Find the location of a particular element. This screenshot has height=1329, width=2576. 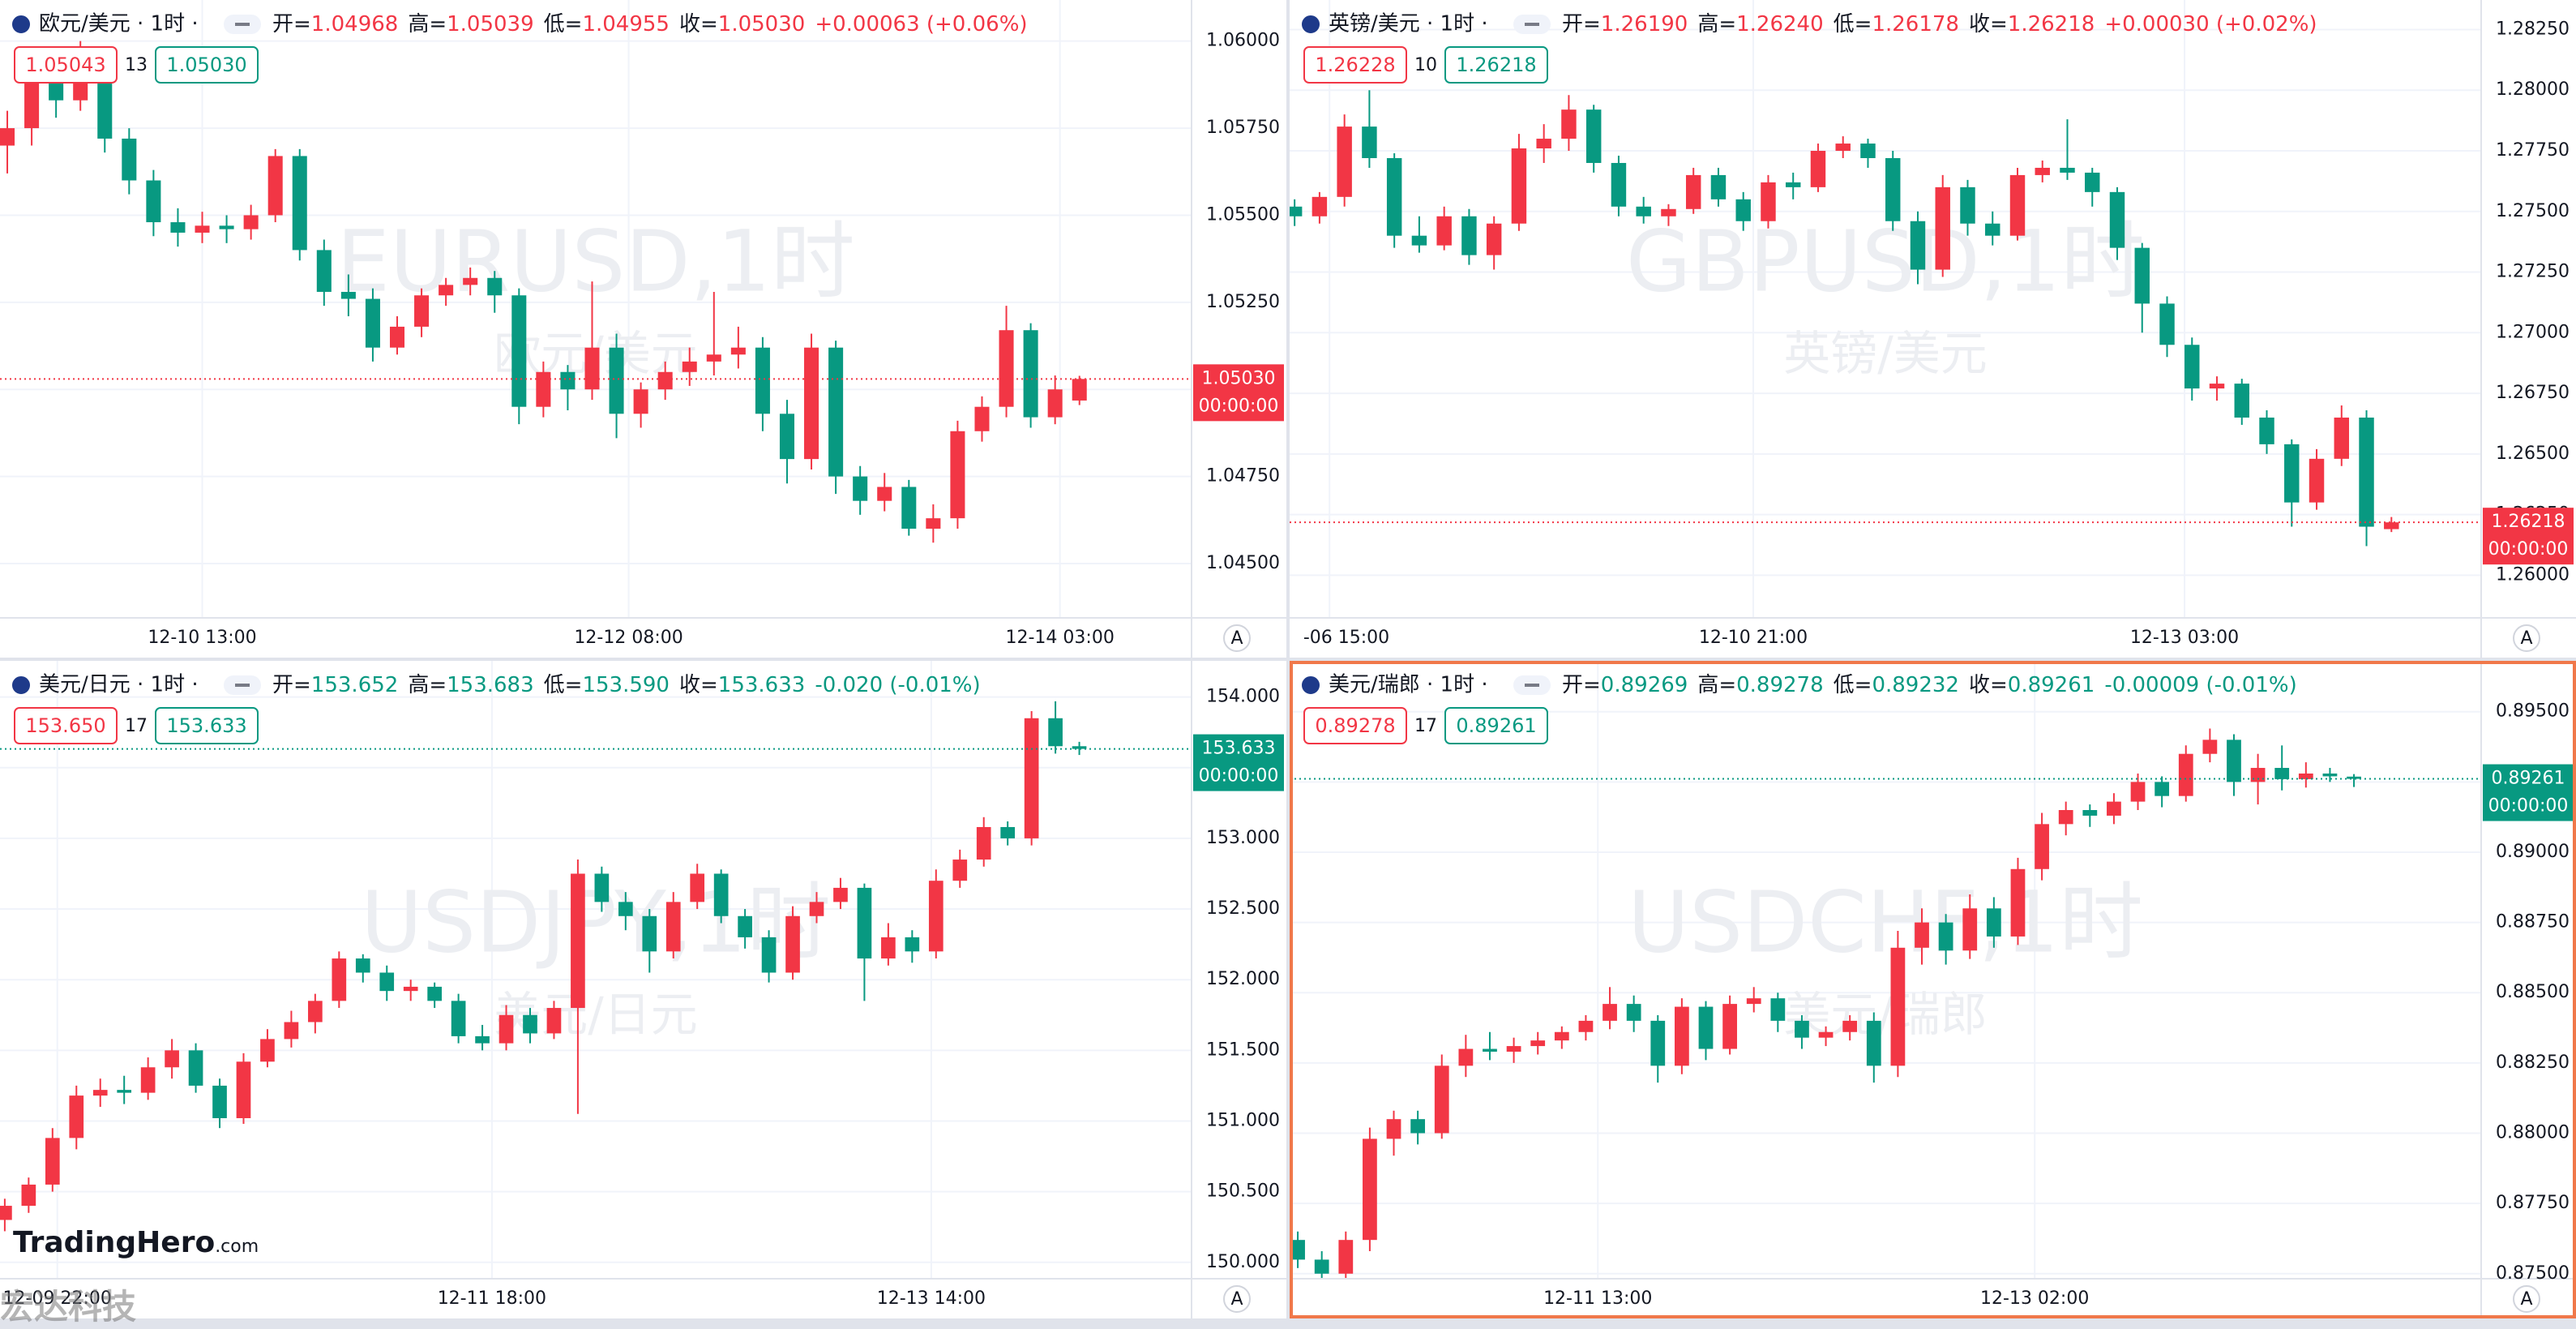

ohlc-value: 0.89261 is located at coordinates (2051, 685).